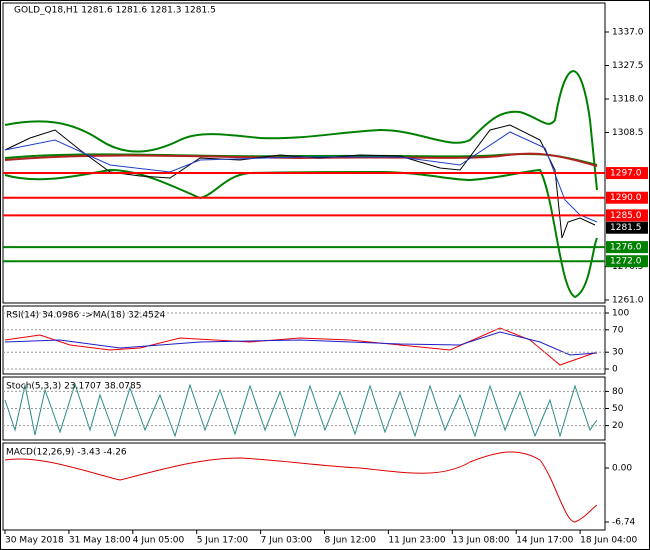  I want to click on level-label: 1290.0, so click(626, 198).